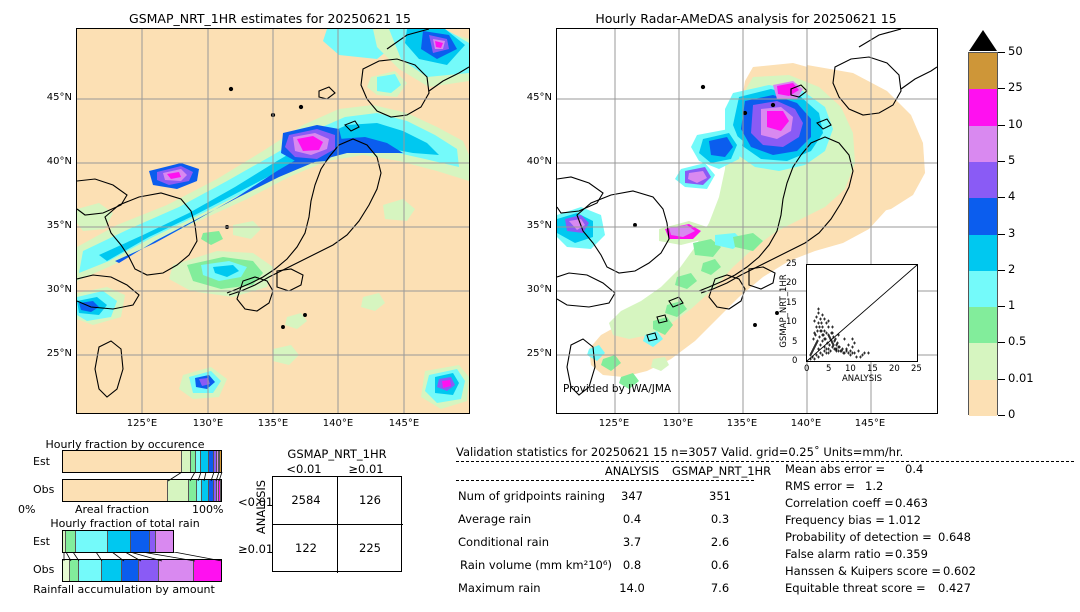  What do you see at coordinates (722, 471) in the screenshot?
I see `validation-col-header-gsmap: GSMAP_NRT_1HR` at bounding box center [722, 471].